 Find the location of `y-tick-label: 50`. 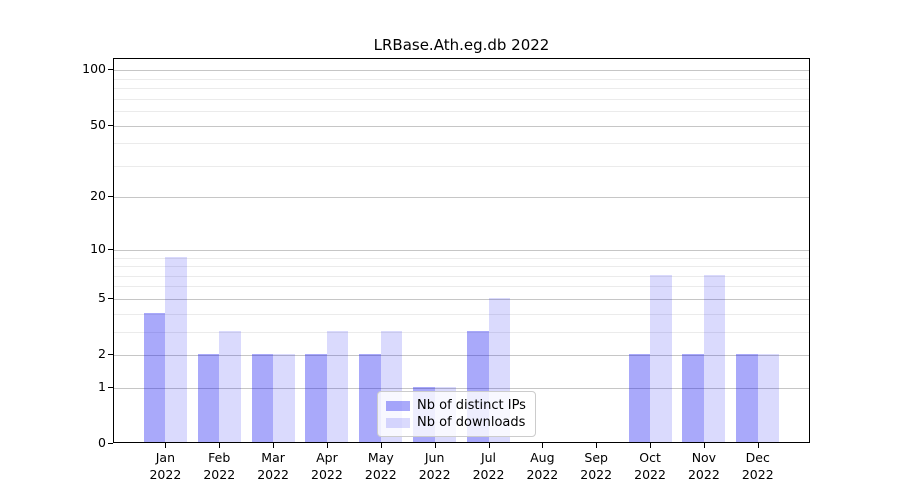

y-tick-label: 50 is located at coordinates (98, 124).